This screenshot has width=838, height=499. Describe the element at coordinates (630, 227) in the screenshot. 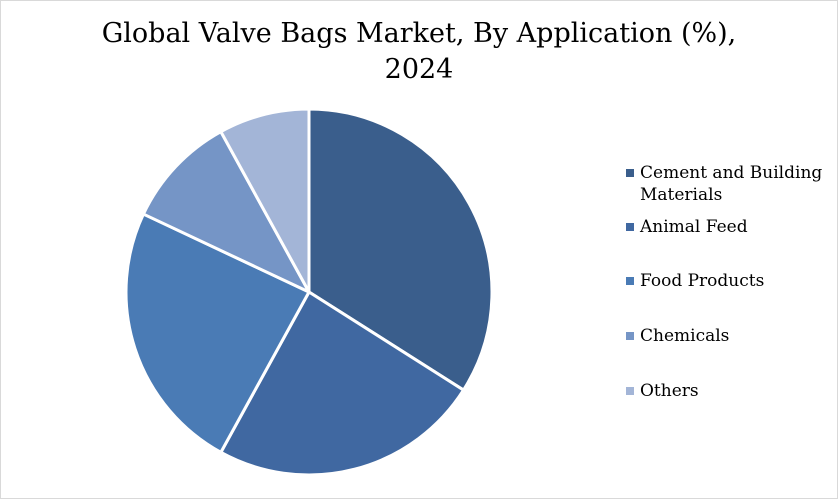

I see `legend-swatch-animal-feed` at that location.